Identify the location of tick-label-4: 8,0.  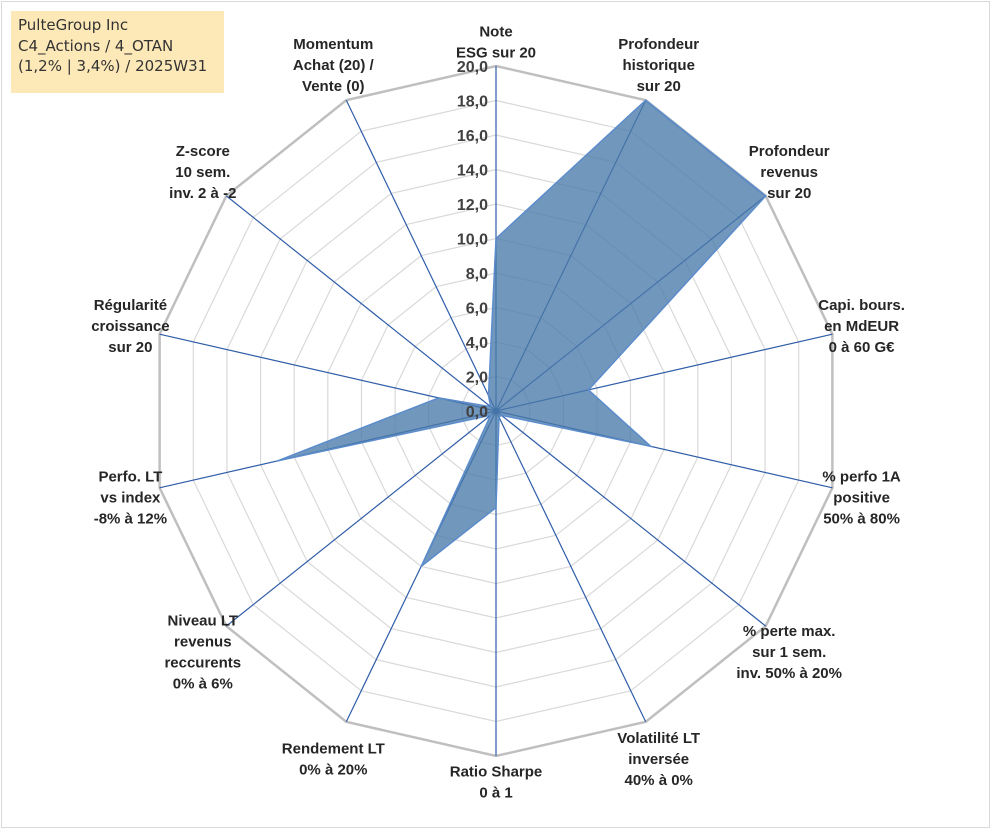
(477, 274).